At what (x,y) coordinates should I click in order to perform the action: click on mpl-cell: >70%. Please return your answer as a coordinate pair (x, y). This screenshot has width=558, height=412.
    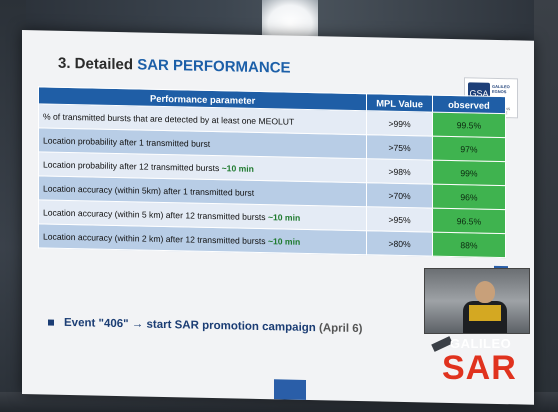
    Looking at the image, I should click on (399, 195).